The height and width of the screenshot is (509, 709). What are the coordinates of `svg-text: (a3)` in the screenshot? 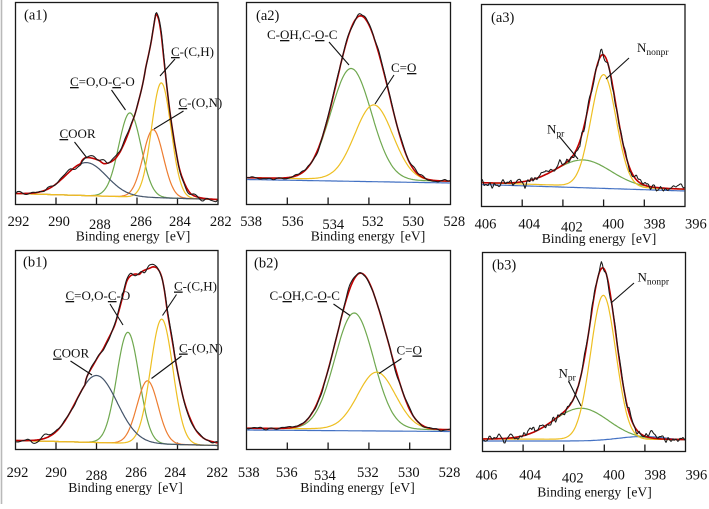 It's located at (503, 18).